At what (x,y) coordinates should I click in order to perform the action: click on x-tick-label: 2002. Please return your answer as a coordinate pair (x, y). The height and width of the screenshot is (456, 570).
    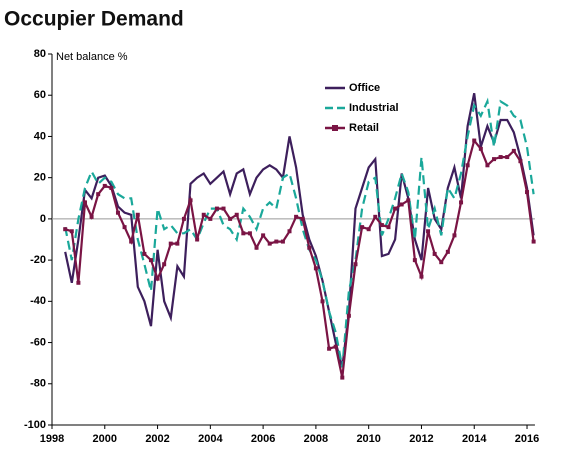
    Looking at the image, I should click on (157, 439).